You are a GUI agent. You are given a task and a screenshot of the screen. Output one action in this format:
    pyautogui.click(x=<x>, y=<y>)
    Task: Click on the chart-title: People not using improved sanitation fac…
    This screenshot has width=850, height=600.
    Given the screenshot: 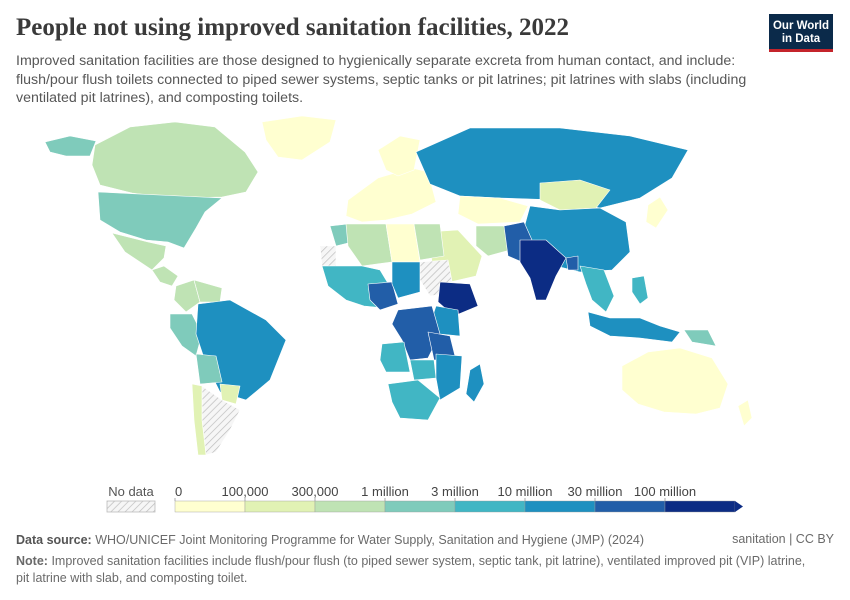 What is the action you would take?
    pyautogui.click(x=293, y=27)
    